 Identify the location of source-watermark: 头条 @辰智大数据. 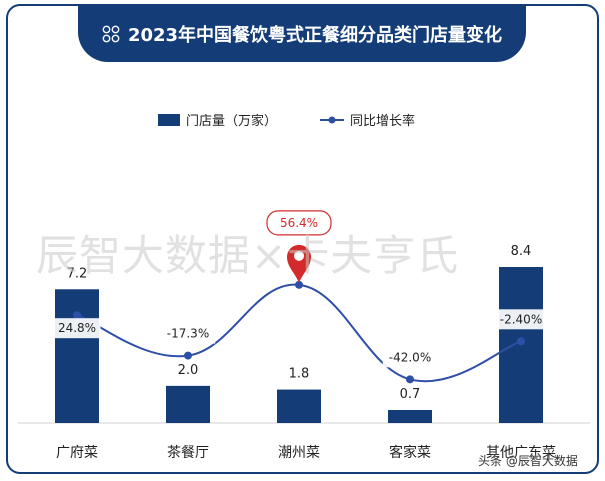
(528, 461).